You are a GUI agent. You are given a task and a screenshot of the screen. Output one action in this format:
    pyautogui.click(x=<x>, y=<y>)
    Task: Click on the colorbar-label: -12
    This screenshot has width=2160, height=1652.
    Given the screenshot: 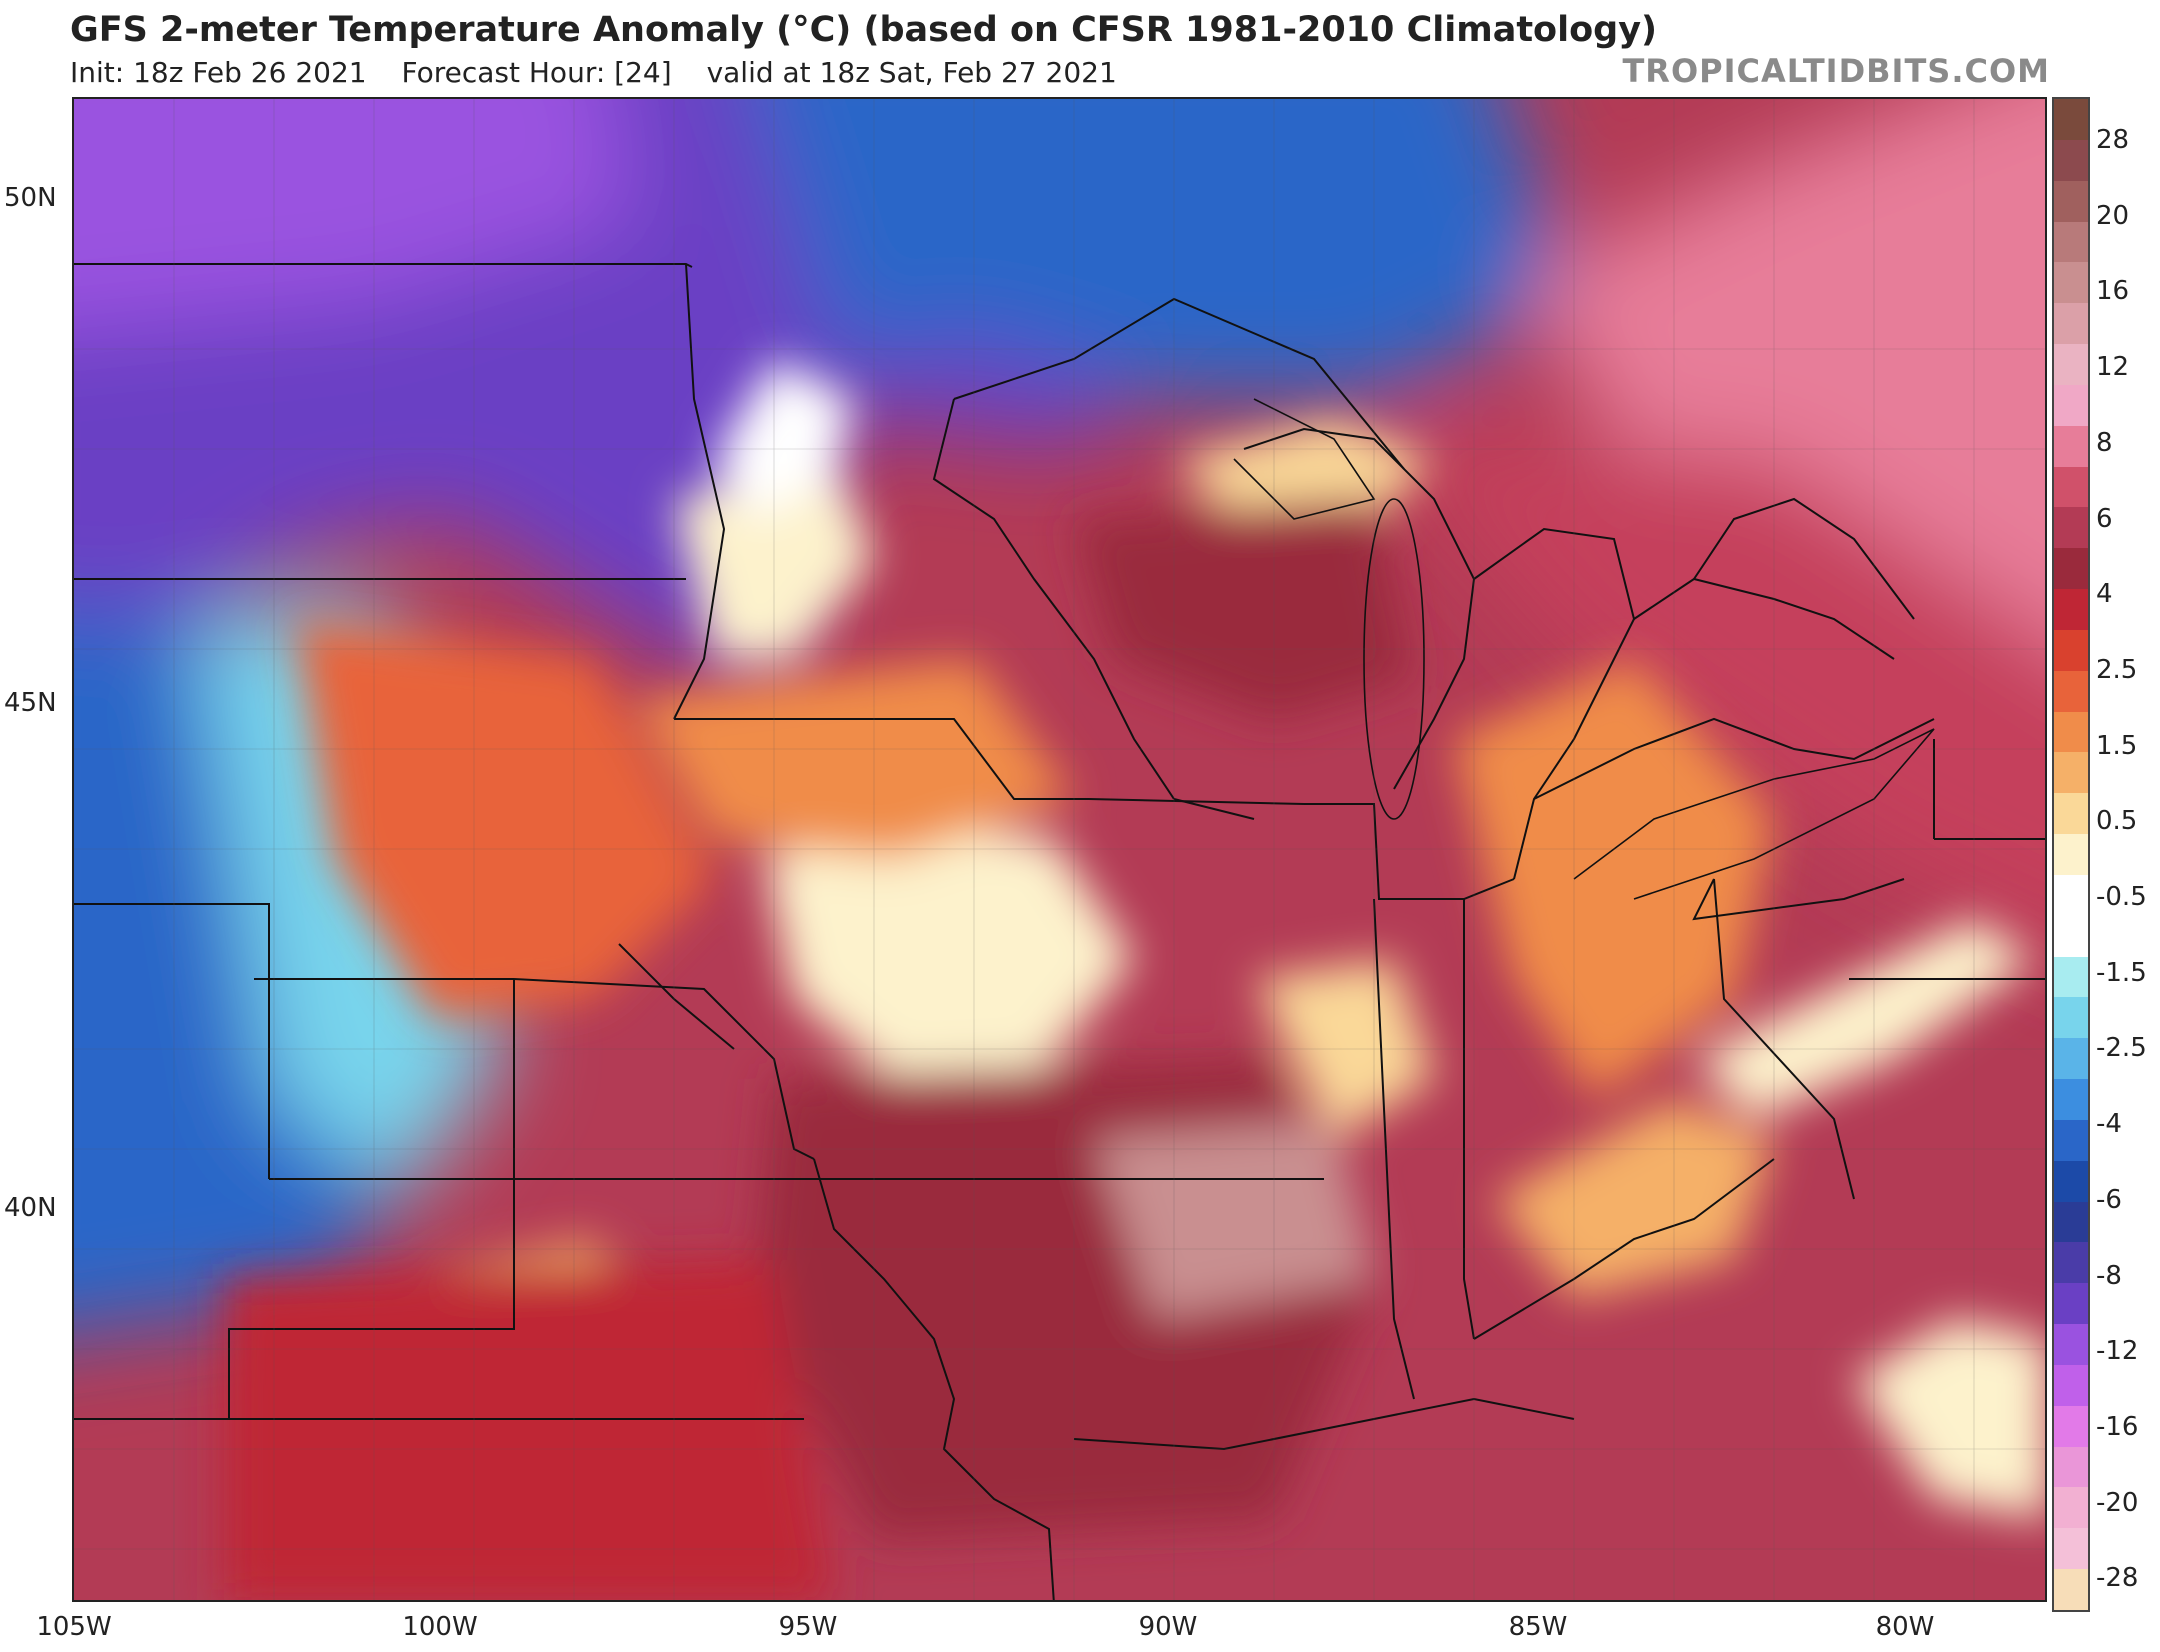 What is the action you would take?
    pyautogui.click(x=2117, y=1351)
    